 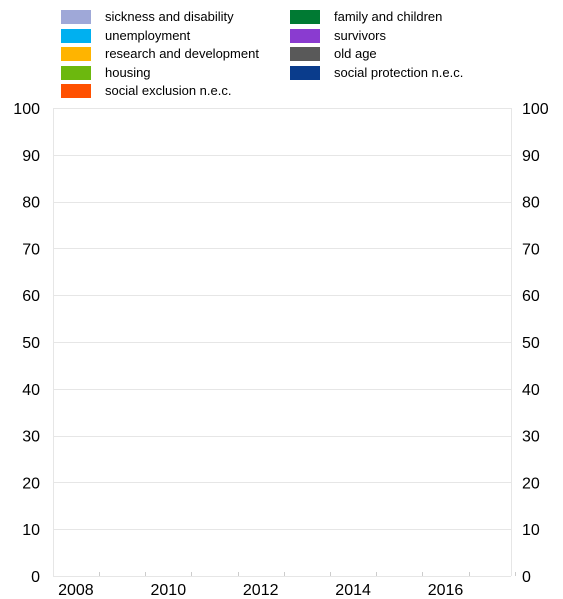 What do you see at coordinates (26, 109) in the screenshot?
I see `y-tick-label-left: 100` at bounding box center [26, 109].